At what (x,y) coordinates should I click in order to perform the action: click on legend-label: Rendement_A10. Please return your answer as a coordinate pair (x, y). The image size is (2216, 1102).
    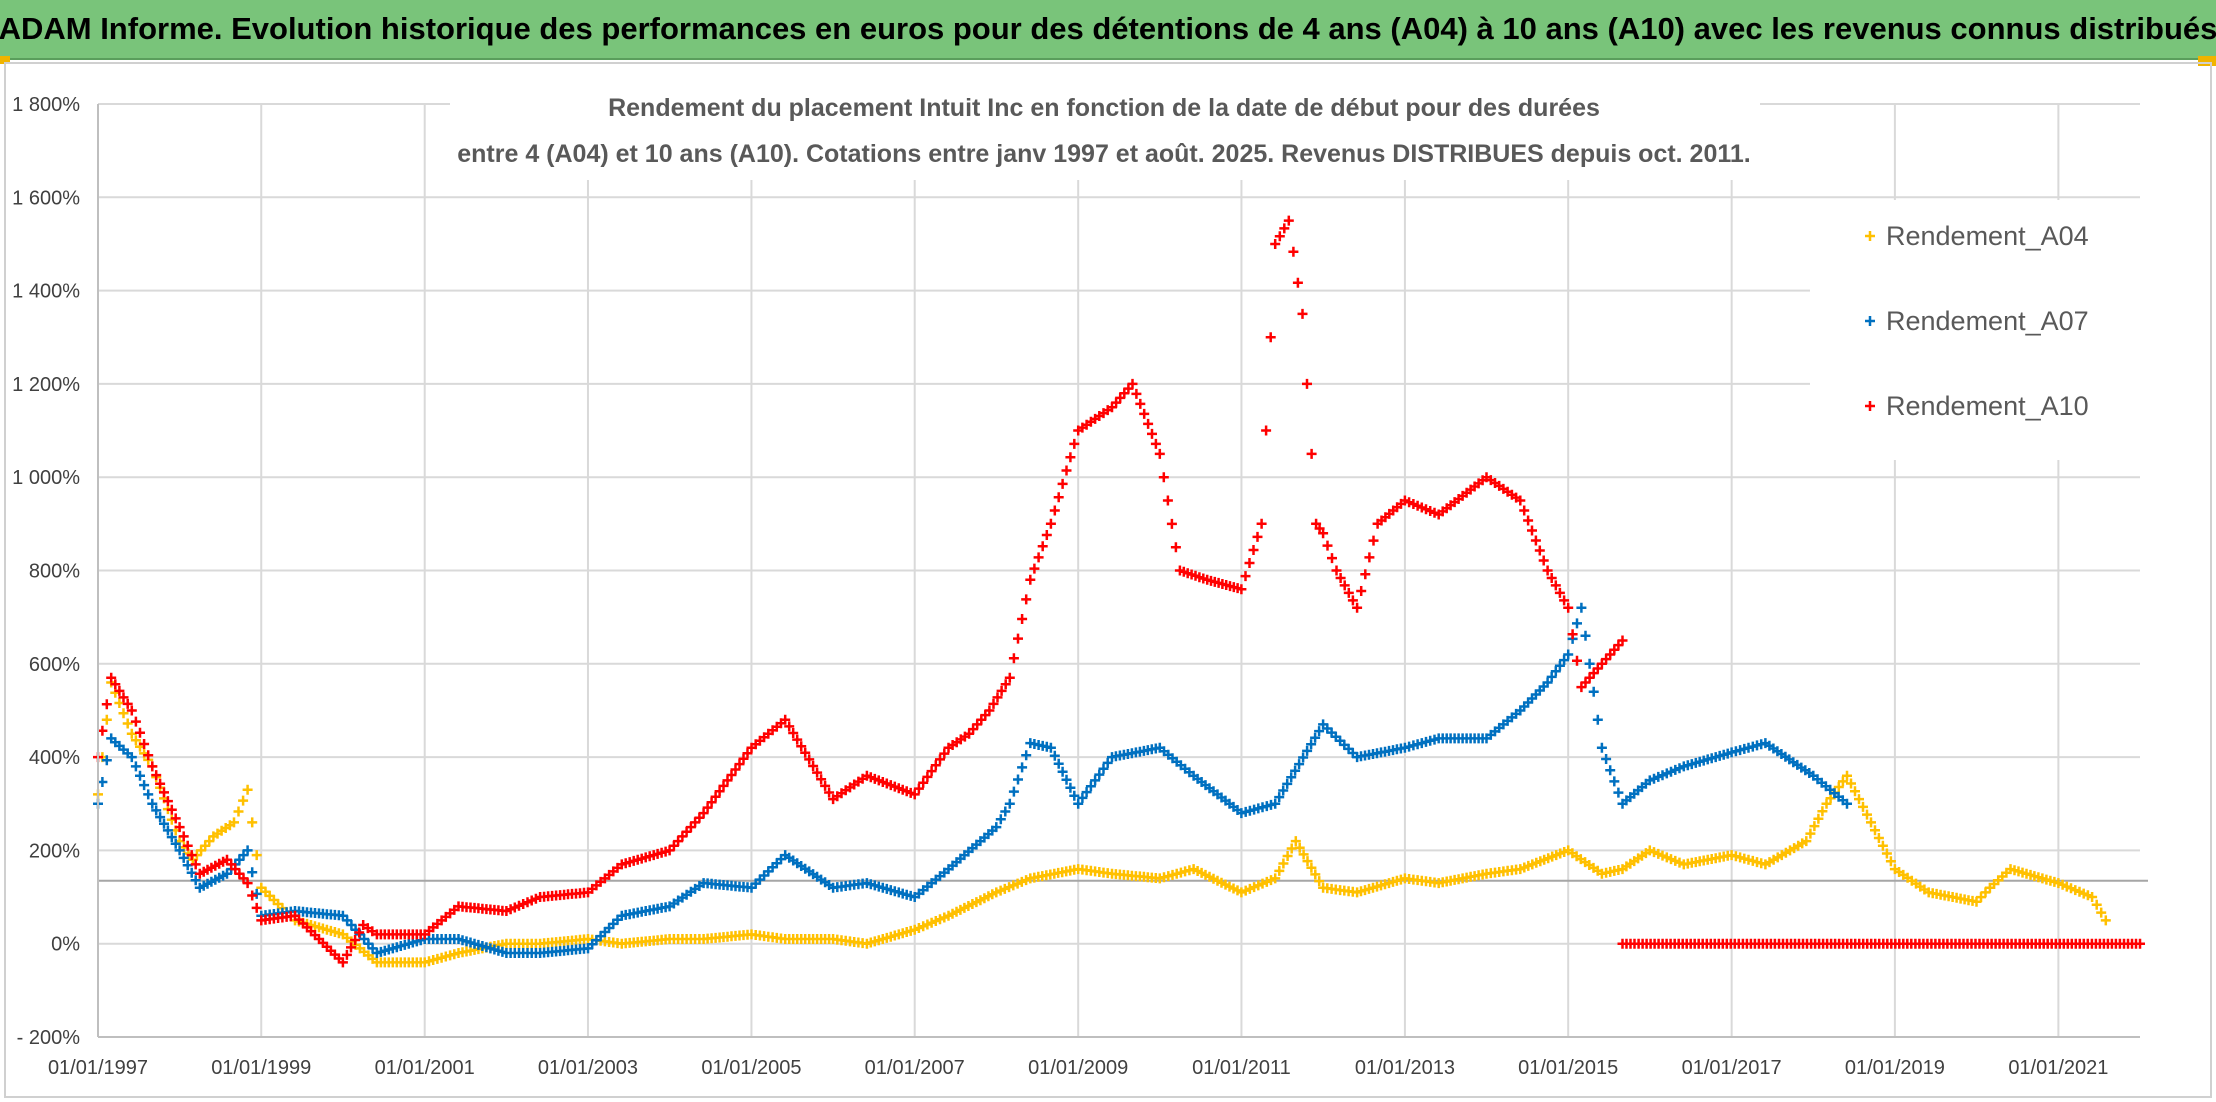
    Looking at the image, I should click on (1987, 406).